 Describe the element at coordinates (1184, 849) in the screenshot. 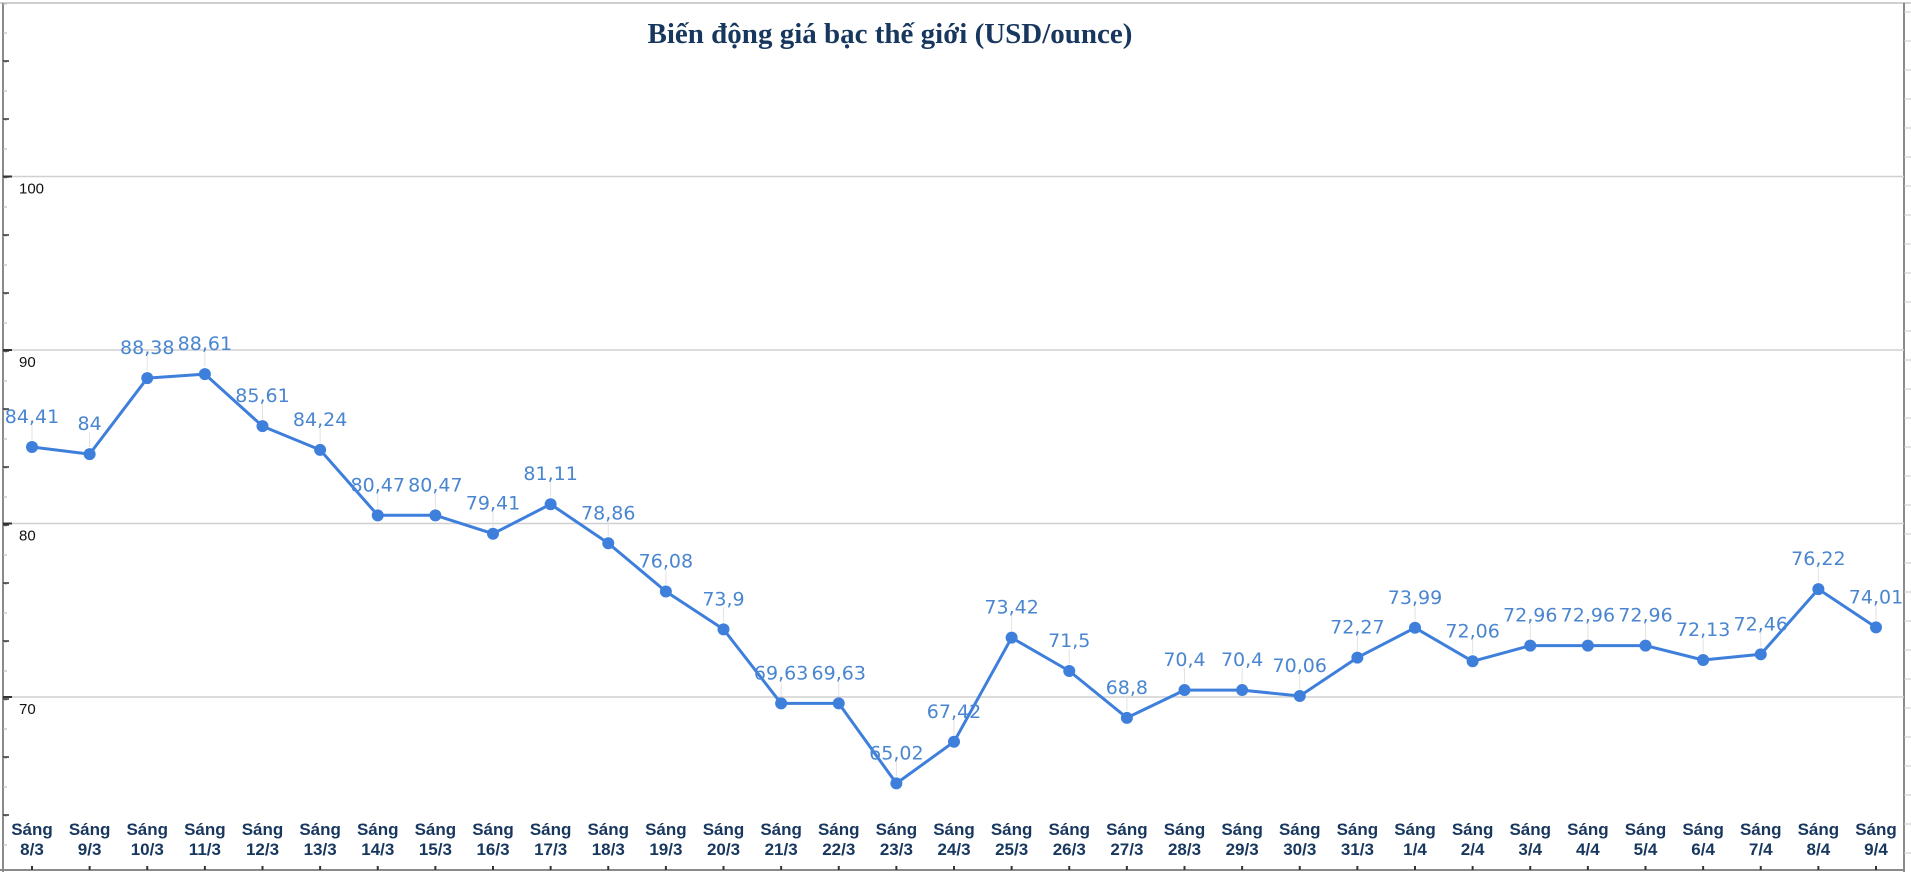

I see `x-tick-label-line2: 28/3` at that location.